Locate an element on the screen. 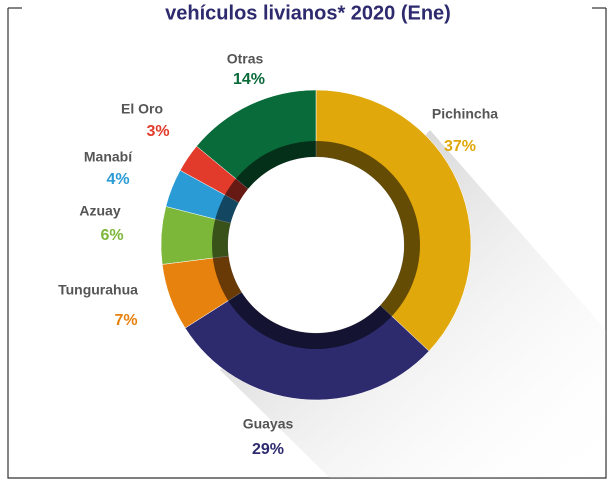 The image size is (614, 491). value-label: 6% is located at coordinates (111, 235).